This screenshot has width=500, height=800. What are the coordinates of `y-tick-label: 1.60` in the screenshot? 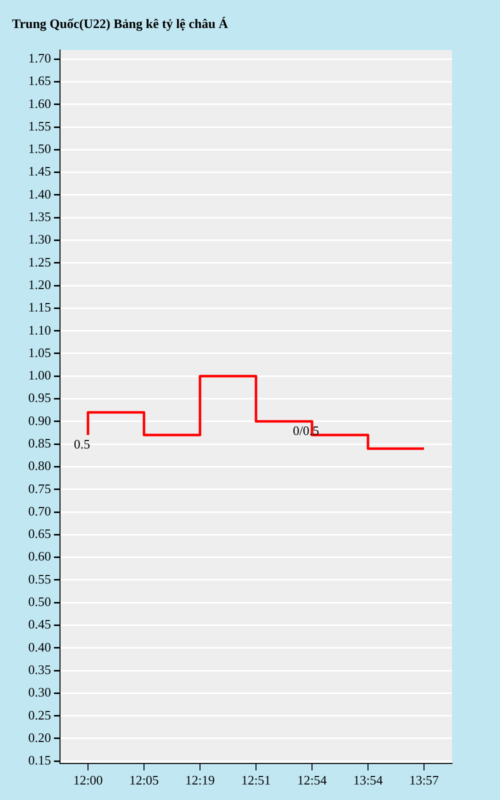 It's located at (39, 103).